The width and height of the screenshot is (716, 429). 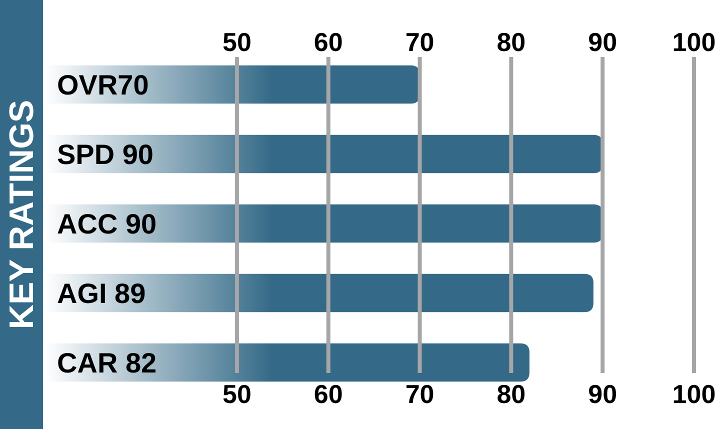 What do you see at coordinates (22, 215) in the screenshot?
I see `text: KEY RATINGS` at bounding box center [22, 215].